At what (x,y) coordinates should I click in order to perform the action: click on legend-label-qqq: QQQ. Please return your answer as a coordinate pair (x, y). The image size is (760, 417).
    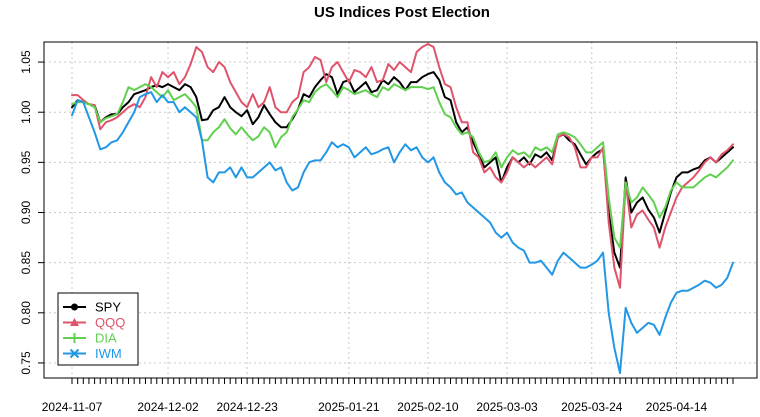
    Looking at the image, I should click on (110, 322).